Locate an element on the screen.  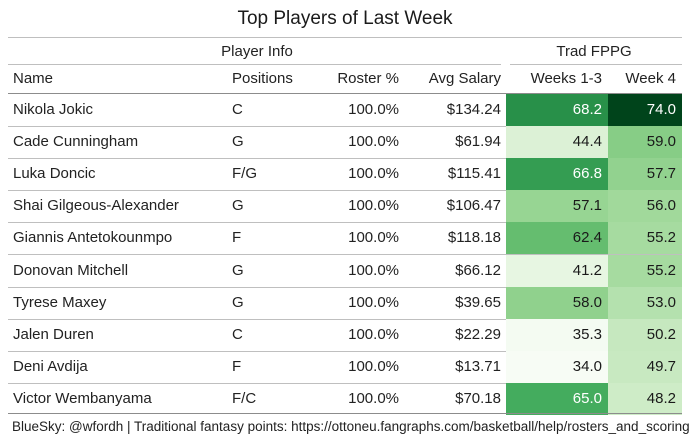
spanner-player-info: Player Info is located at coordinates (257, 51).